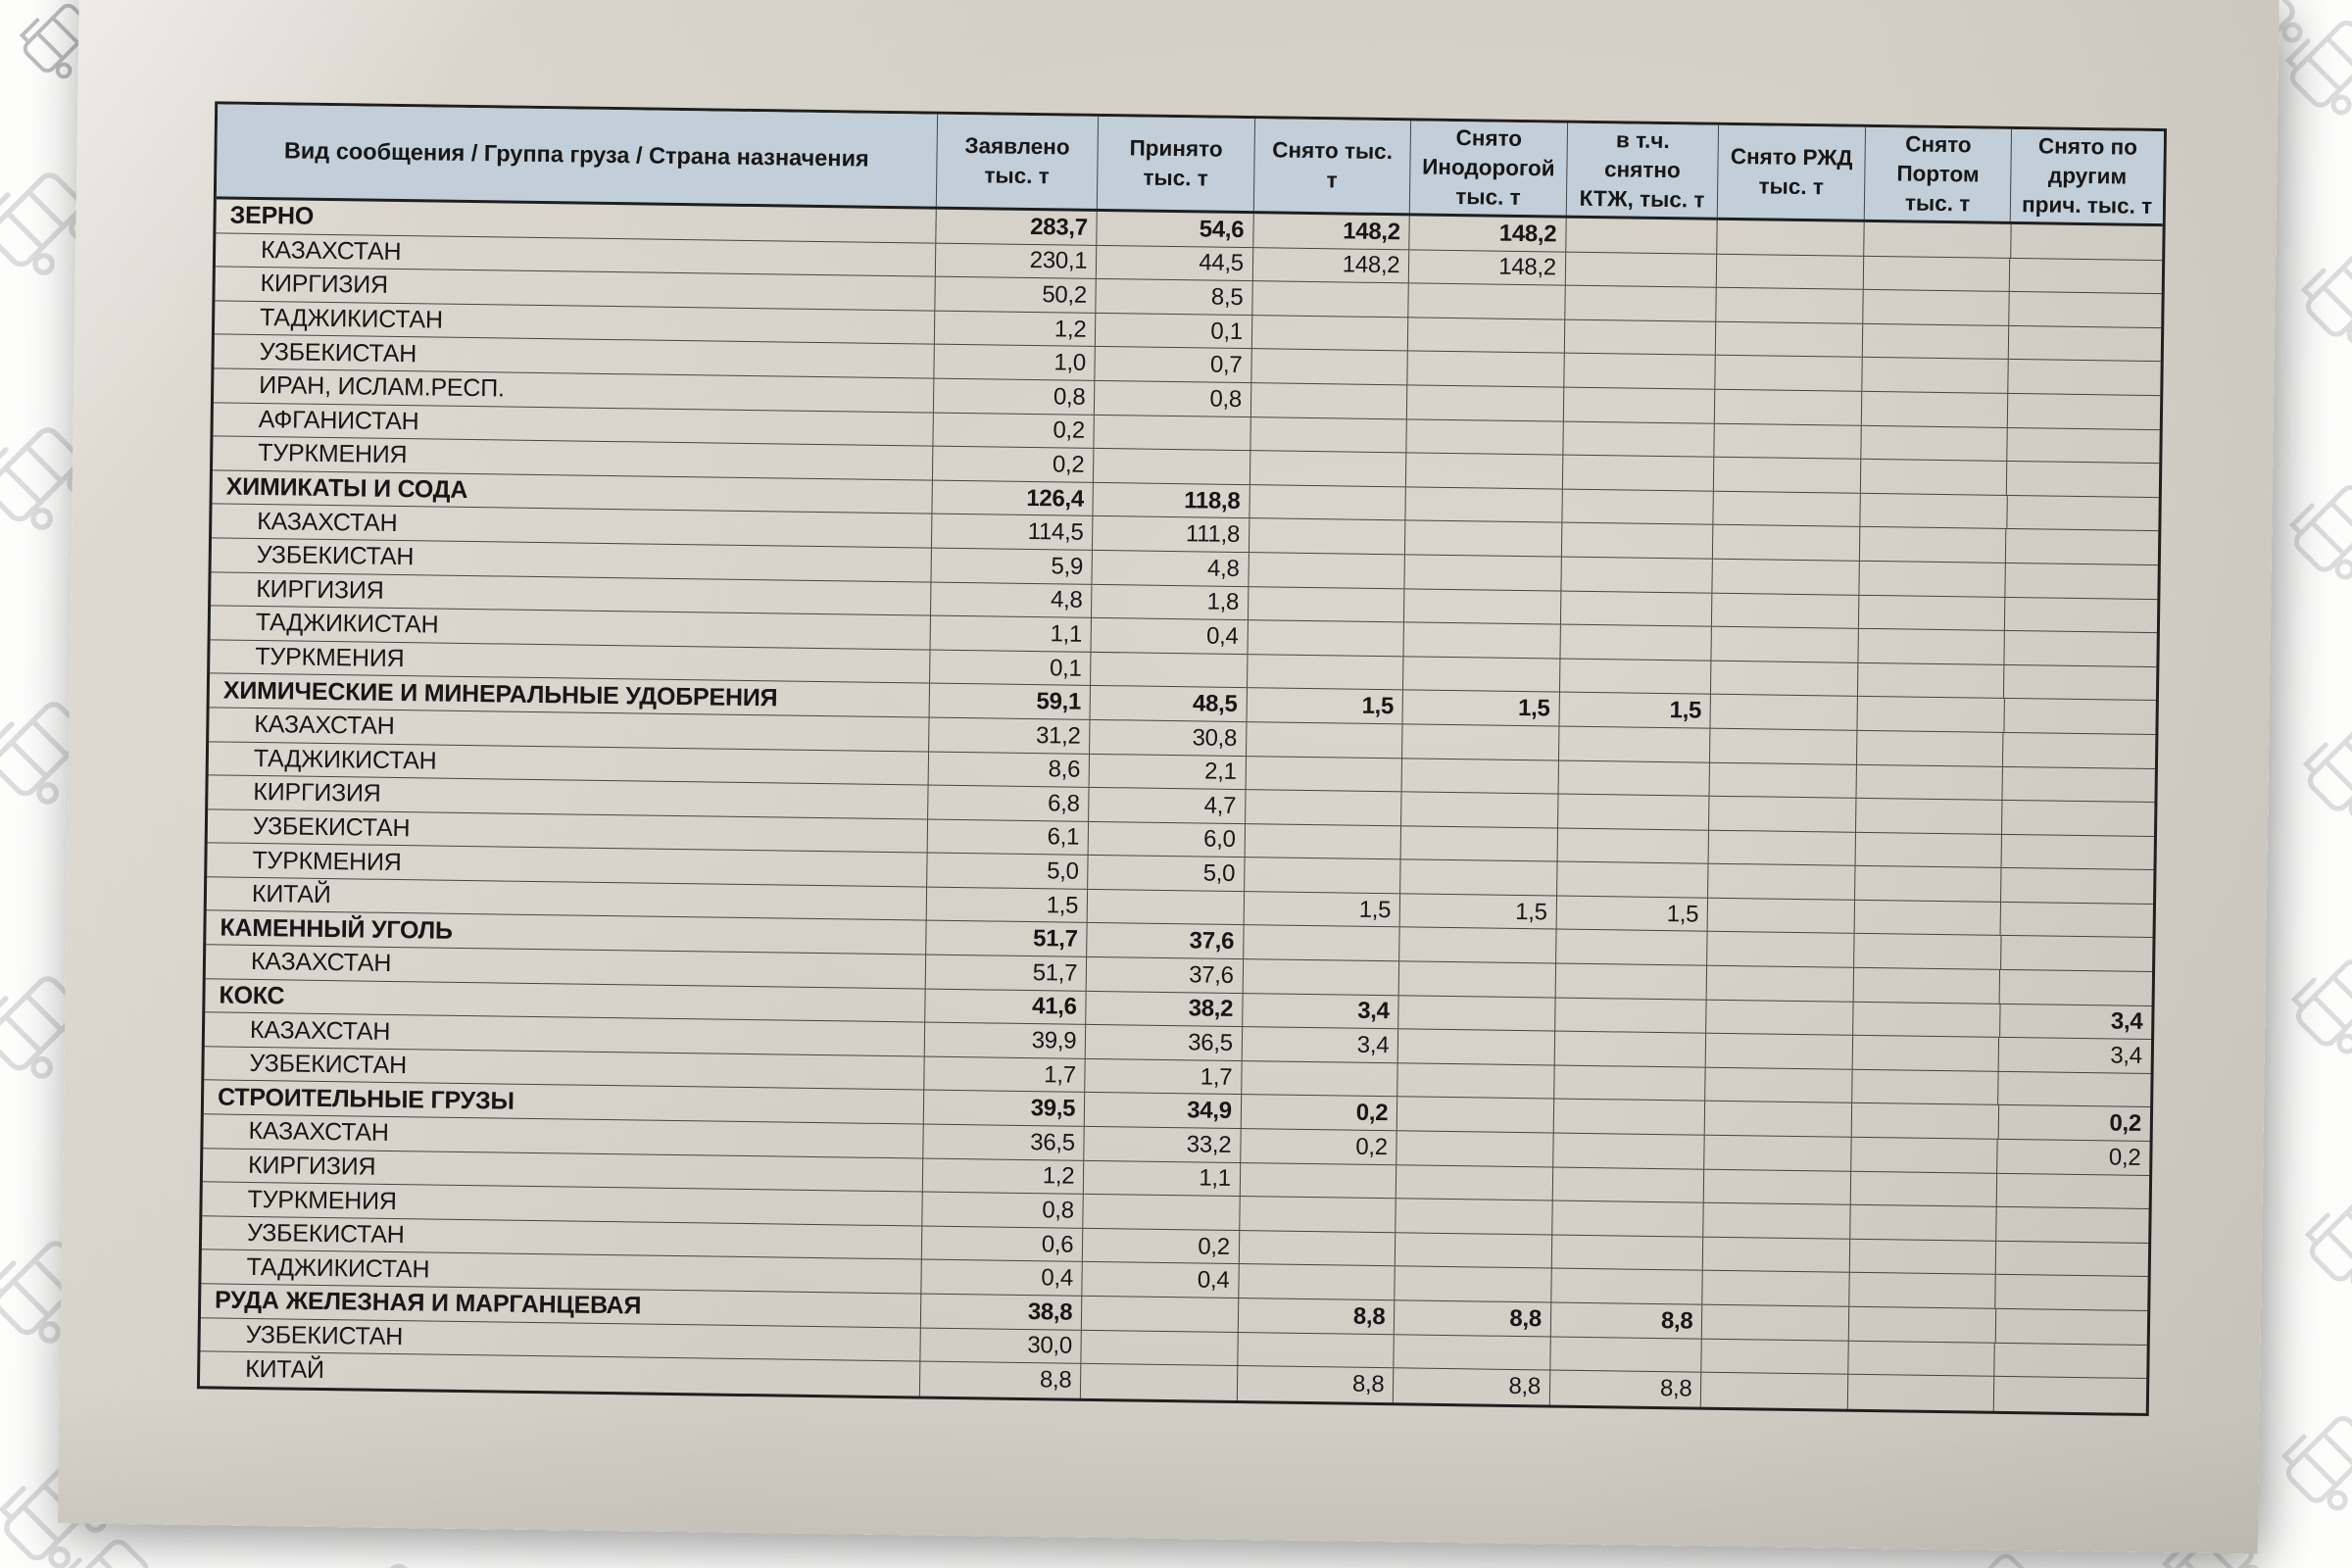 The image size is (2352, 1568). What do you see at coordinates (1010, 668) in the screenshot?
I see `value-cell: 0,1` at bounding box center [1010, 668].